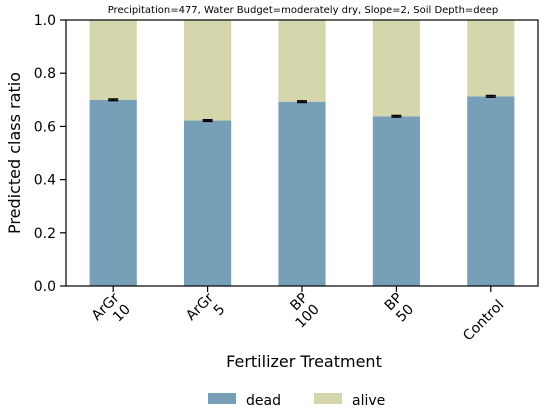  Describe the element at coordinates (111, 312) in the screenshot. I see `x-tick-label: ArGr10` at that location.